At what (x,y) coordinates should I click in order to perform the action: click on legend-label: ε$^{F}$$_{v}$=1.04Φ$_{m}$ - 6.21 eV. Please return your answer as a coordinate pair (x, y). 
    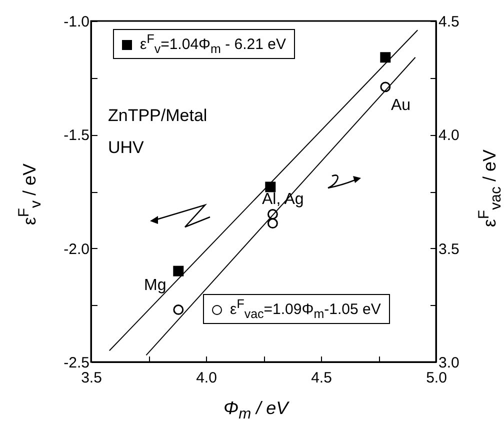
    Looking at the image, I should click on (204, 44).